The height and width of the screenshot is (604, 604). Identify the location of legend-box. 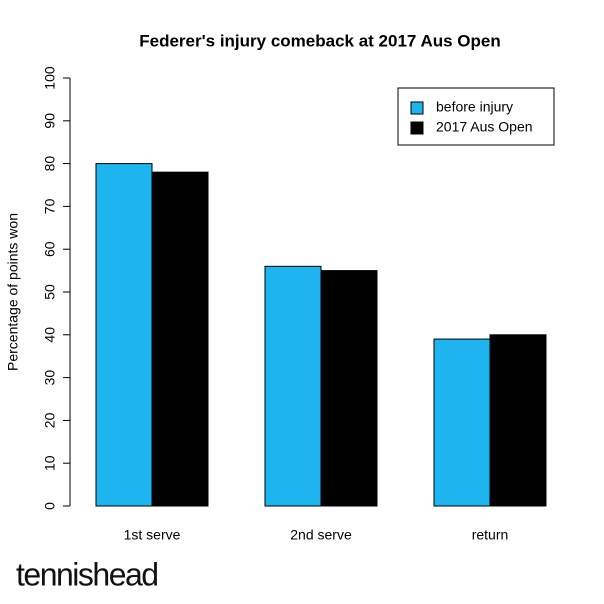
(476, 116).